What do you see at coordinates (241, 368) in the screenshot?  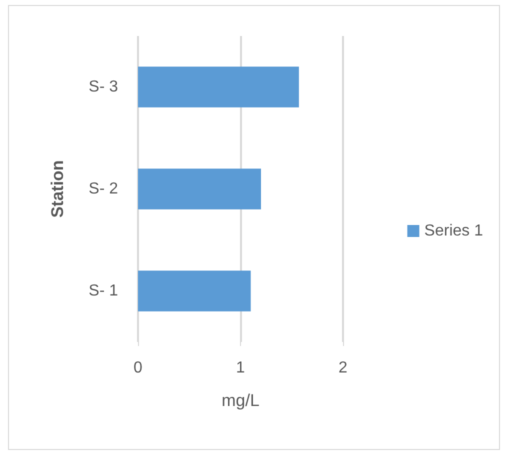 I see `x-tick-label: 1` at bounding box center [241, 368].